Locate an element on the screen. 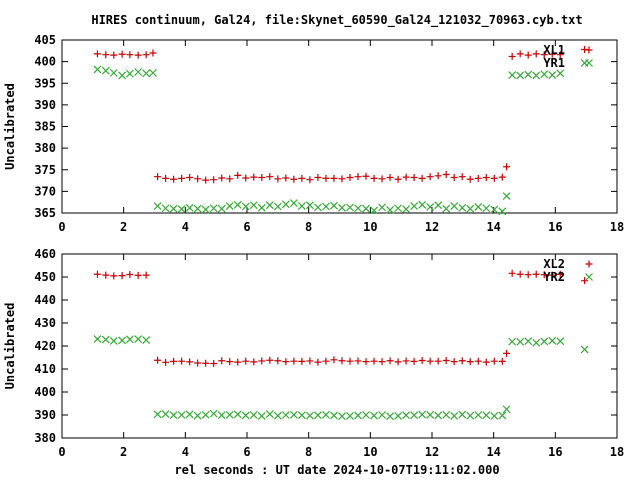  x-tick-label: 12 is located at coordinates (432, 227).